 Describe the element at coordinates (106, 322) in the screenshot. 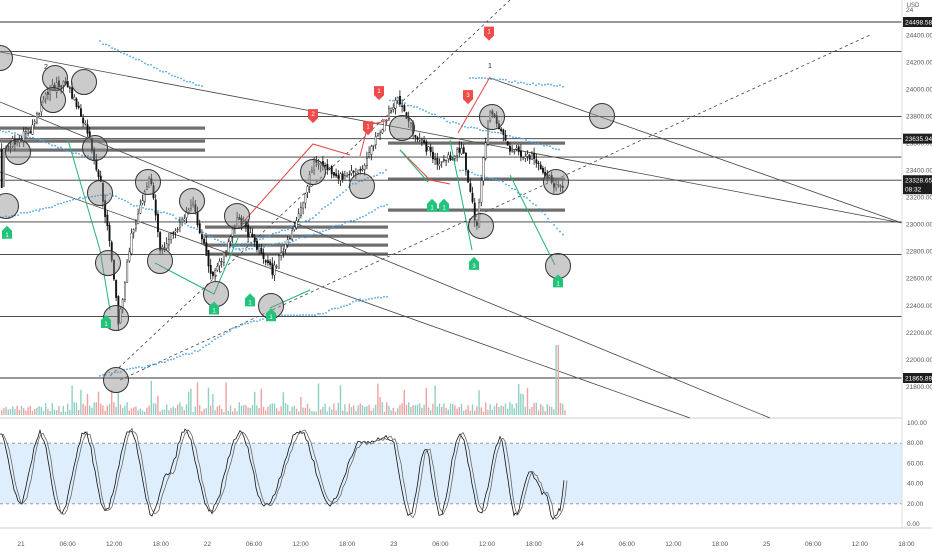

I see `buy-marker-shape` at that location.